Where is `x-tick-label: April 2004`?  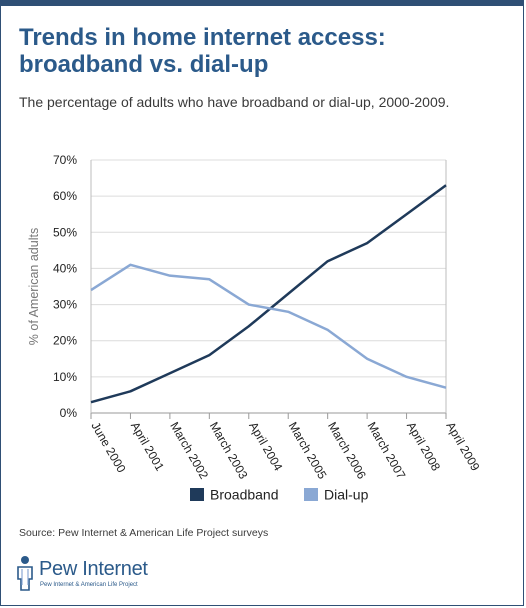 x-tick-label: April 2004 is located at coordinates (265, 447).